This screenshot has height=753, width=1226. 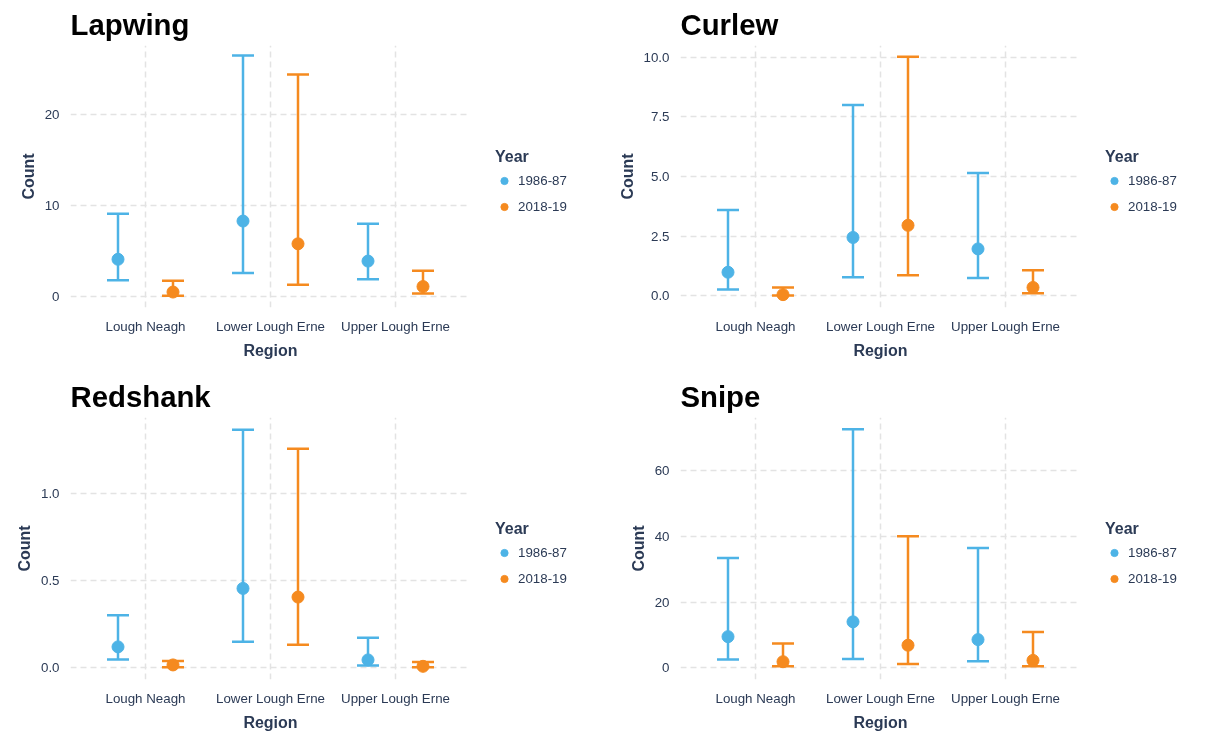 What do you see at coordinates (141, 396) in the screenshot?
I see `chart-title: Redshank` at bounding box center [141, 396].